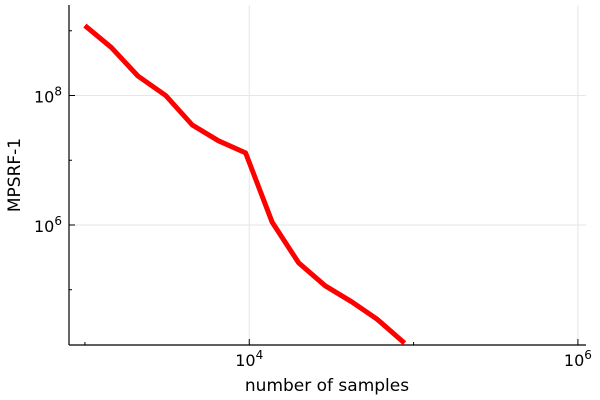  I want to click on y-axis-label: MPSRF-1, so click(15, 175).